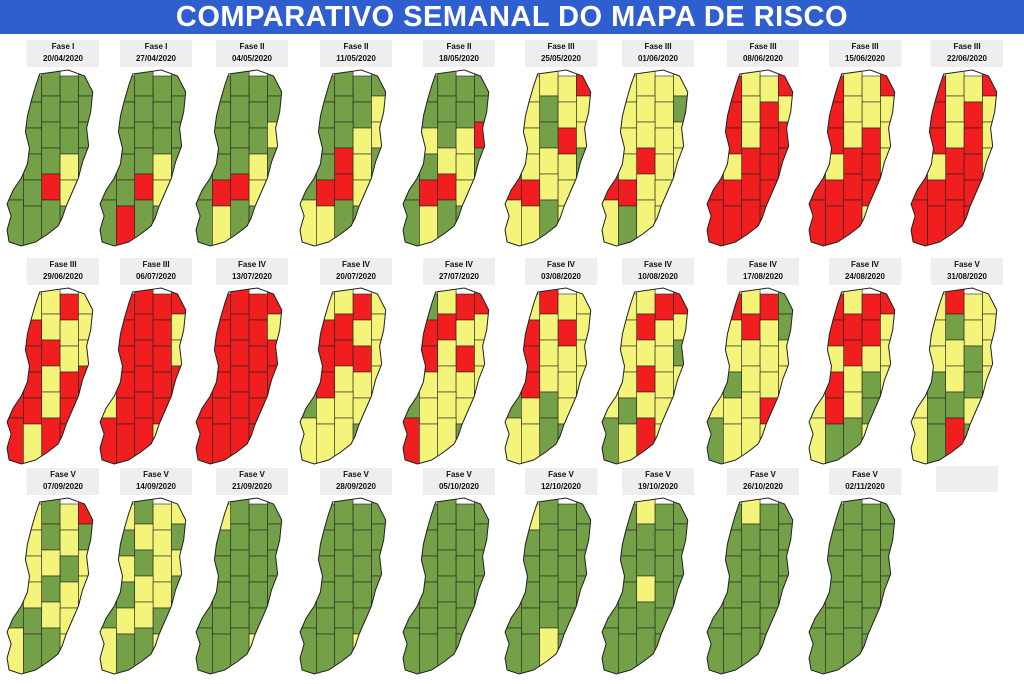  I want to click on phase-label: Fase I, so click(156, 46).